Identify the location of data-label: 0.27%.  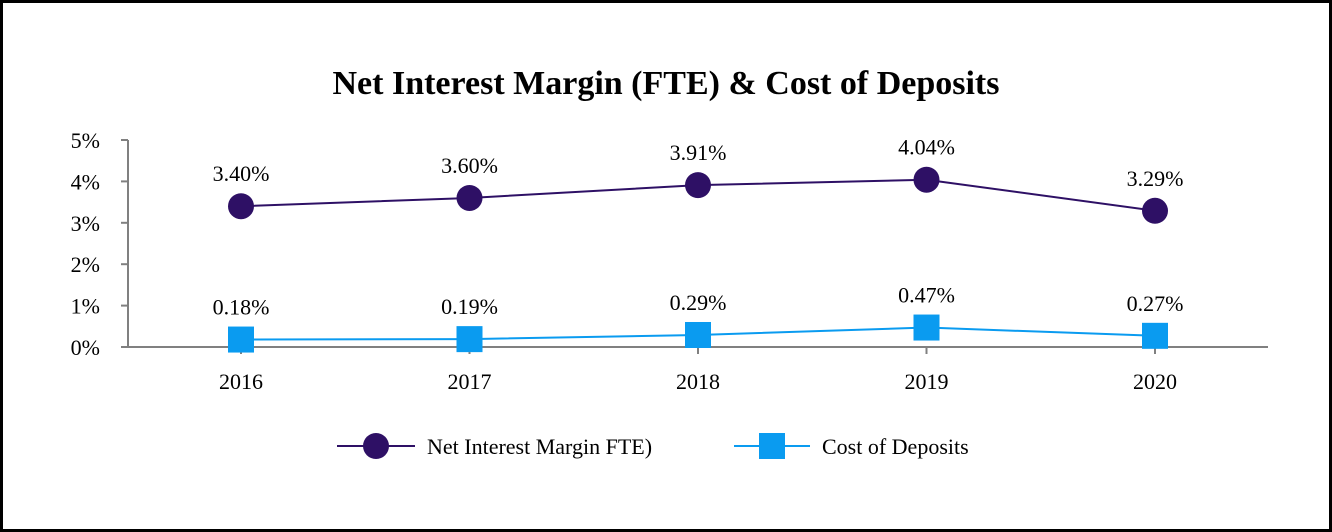
(1155, 303).